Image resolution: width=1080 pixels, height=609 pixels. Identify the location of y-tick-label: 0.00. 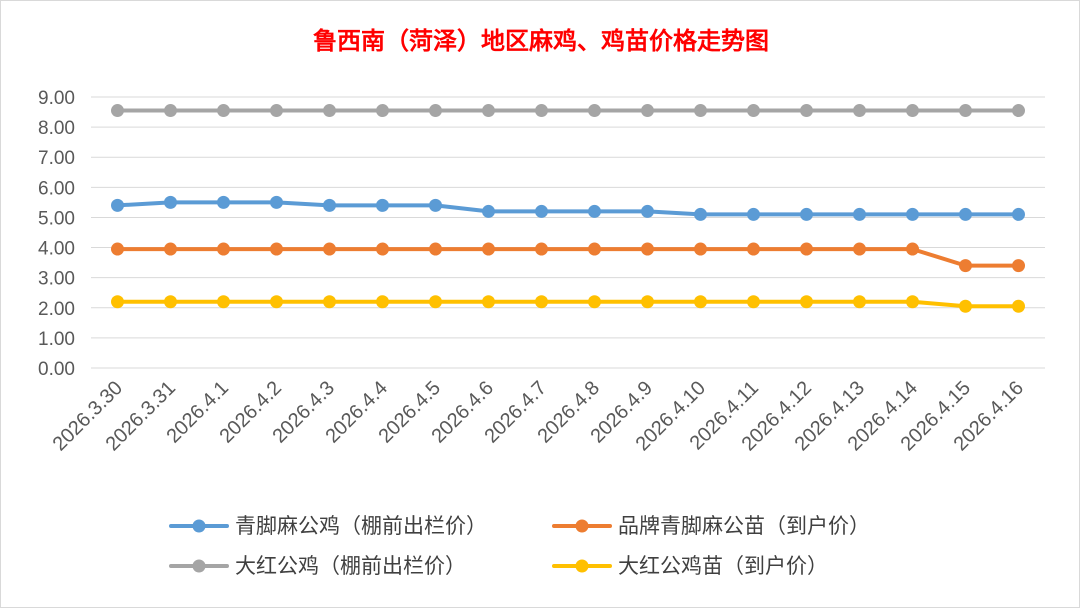
(56, 369).